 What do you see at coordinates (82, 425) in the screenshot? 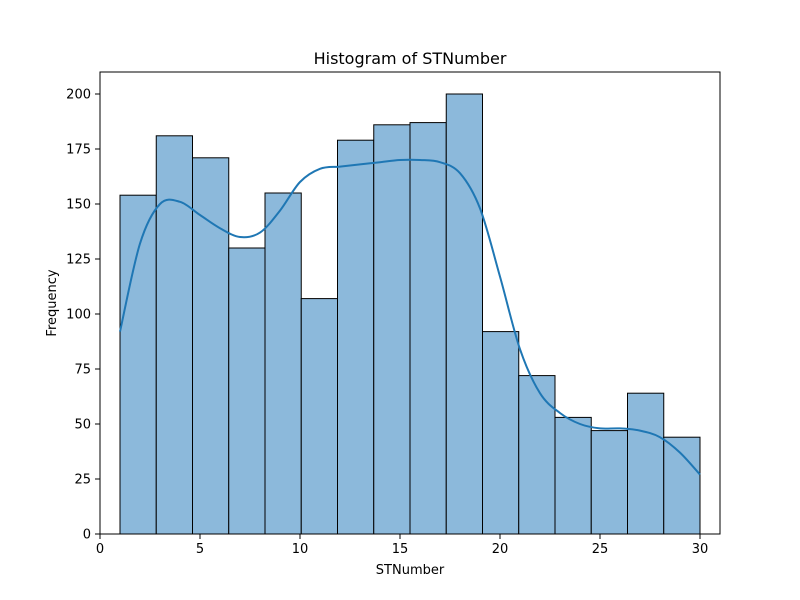
I see `y-tick-label: 50` at bounding box center [82, 425].